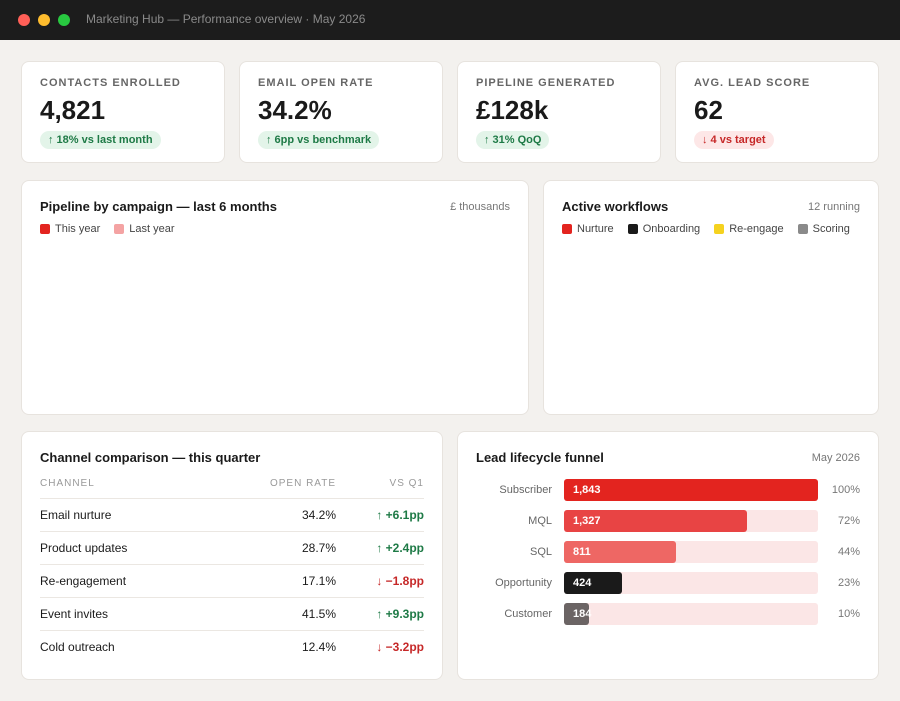 The image size is (900, 701). Describe the element at coordinates (24, 20) in the screenshot. I see `close-button` at that location.